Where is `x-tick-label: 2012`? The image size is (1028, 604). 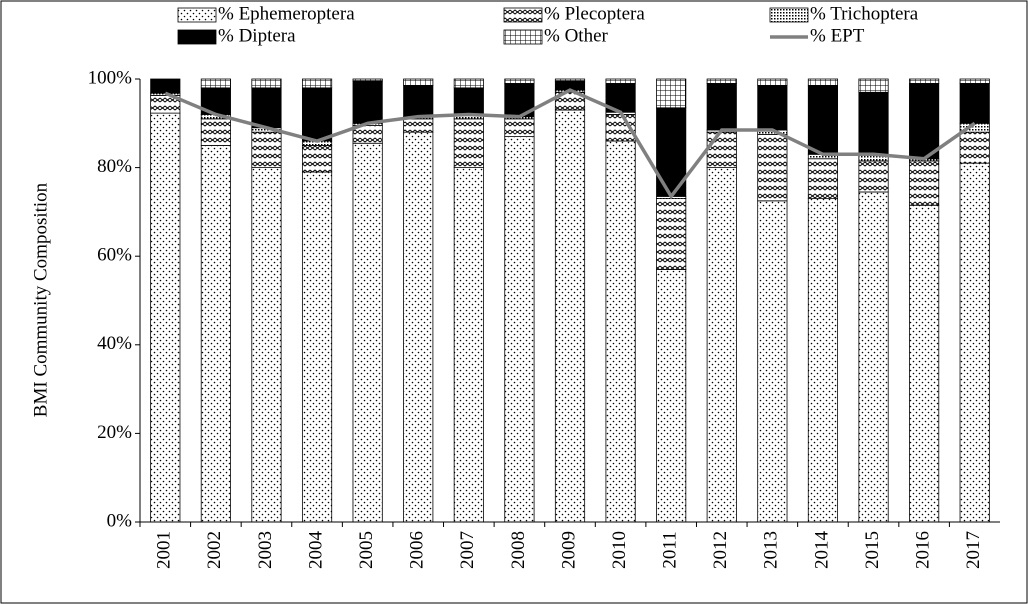 x-tick-label: 2012 is located at coordinates (720, 550).